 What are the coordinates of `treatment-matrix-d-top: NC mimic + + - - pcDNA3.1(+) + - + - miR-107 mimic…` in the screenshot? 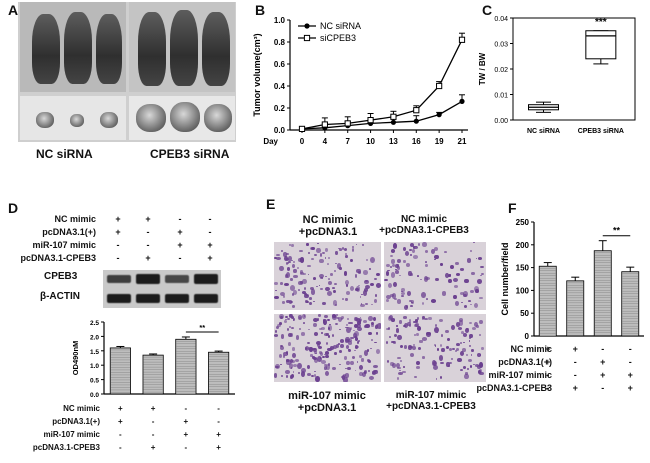 It's located at (120, 241).